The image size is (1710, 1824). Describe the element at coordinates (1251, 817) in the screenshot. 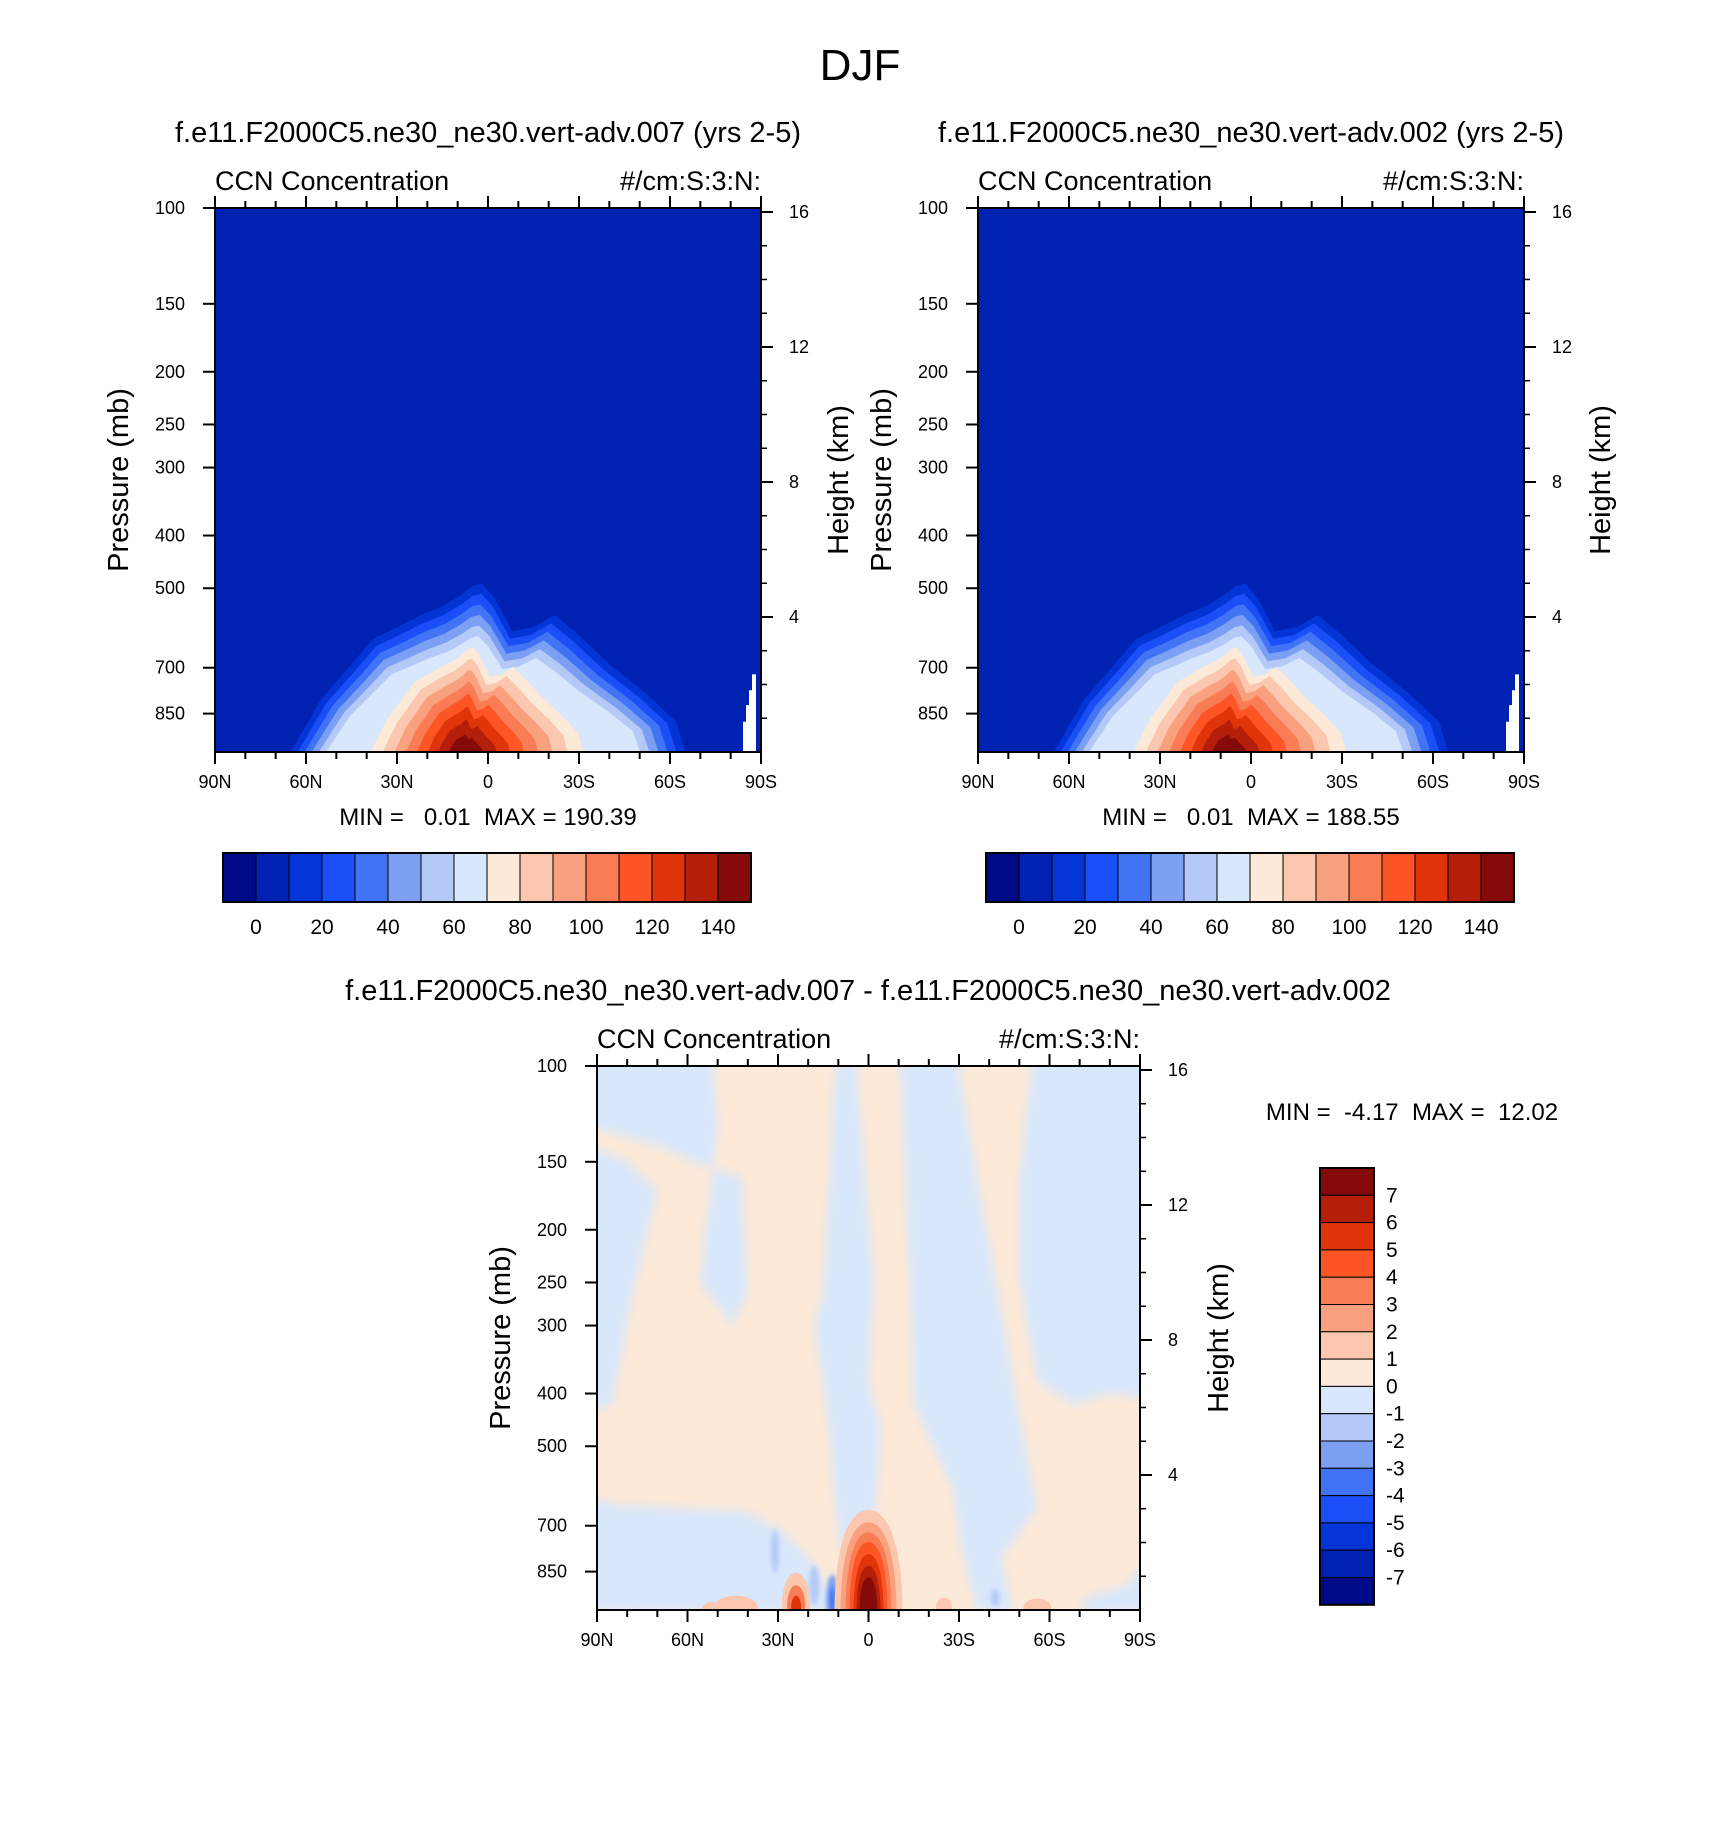

I see `min-max-label: MIN = 0.01 MAX = 188.55` at that location.